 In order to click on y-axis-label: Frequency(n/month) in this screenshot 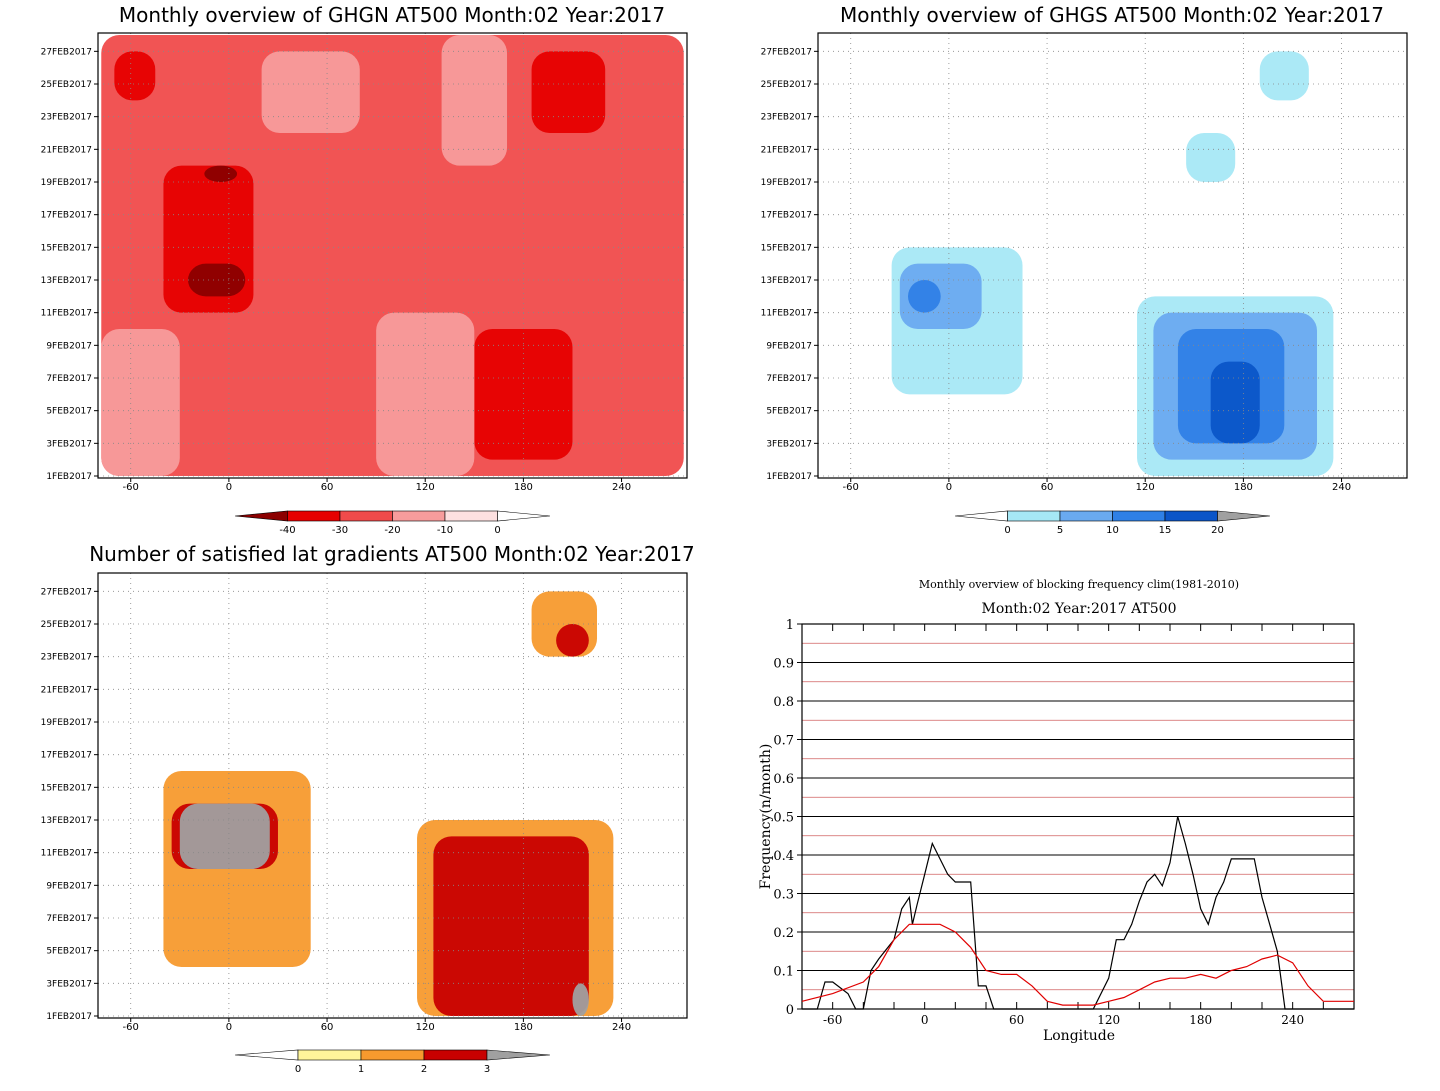, I will do `click(766, 817)`.